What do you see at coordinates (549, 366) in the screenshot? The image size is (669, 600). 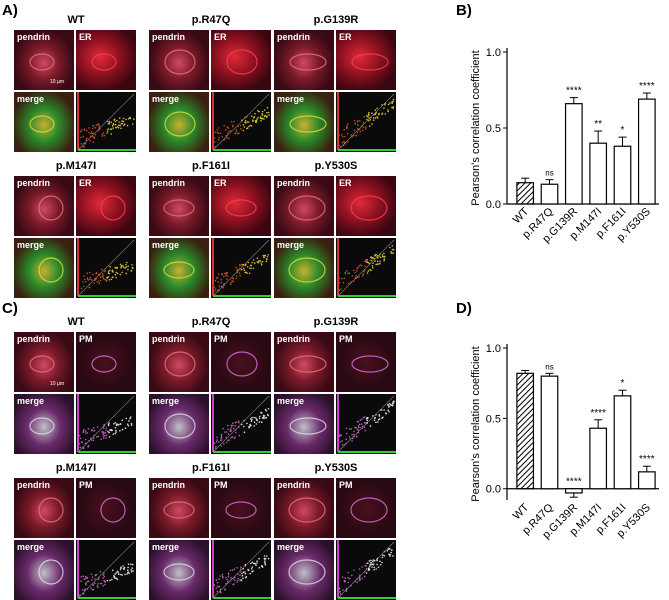 I see `significance-label: ns` at bounding box center [549, 366].